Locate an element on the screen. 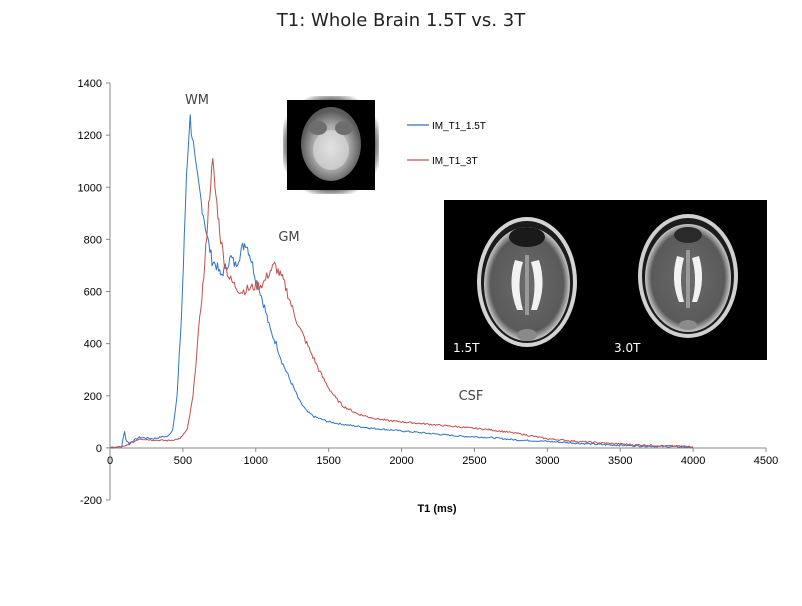 The width and height of the screenshot is (802, 606). legend-label-1p5t: IM_T1_1.5T is located at coordinates (459, 126).